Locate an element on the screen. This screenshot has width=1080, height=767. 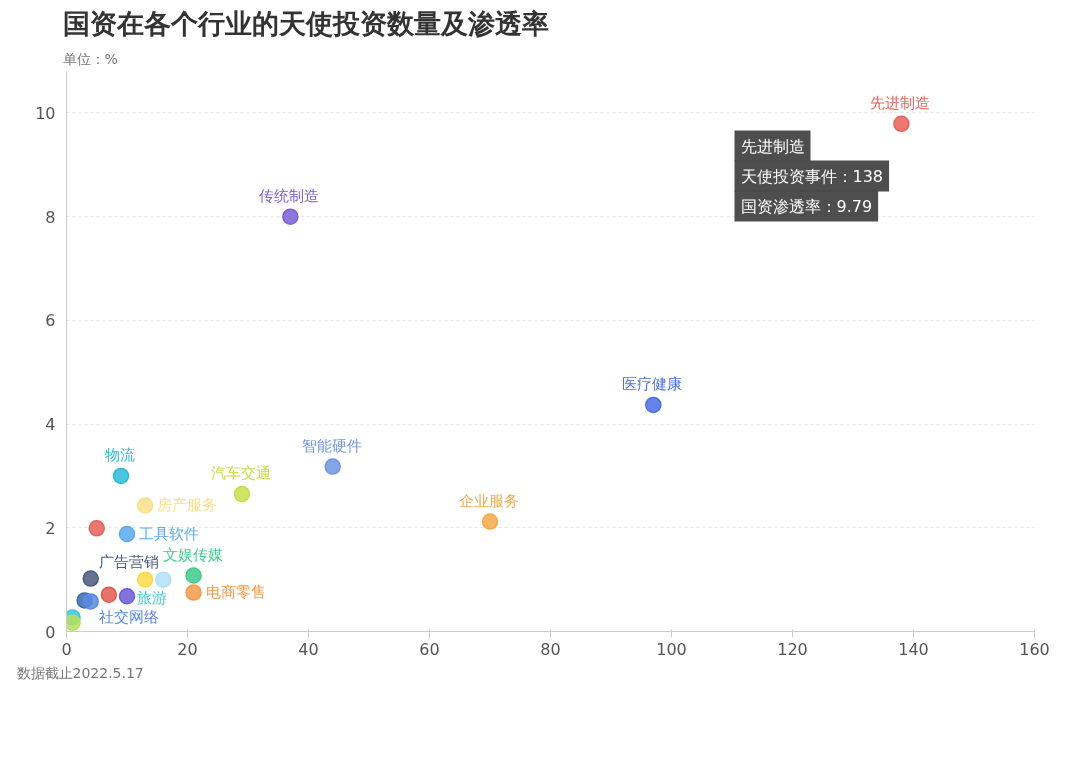
series-label: 广告营销 is located at coordinates (128, 561).